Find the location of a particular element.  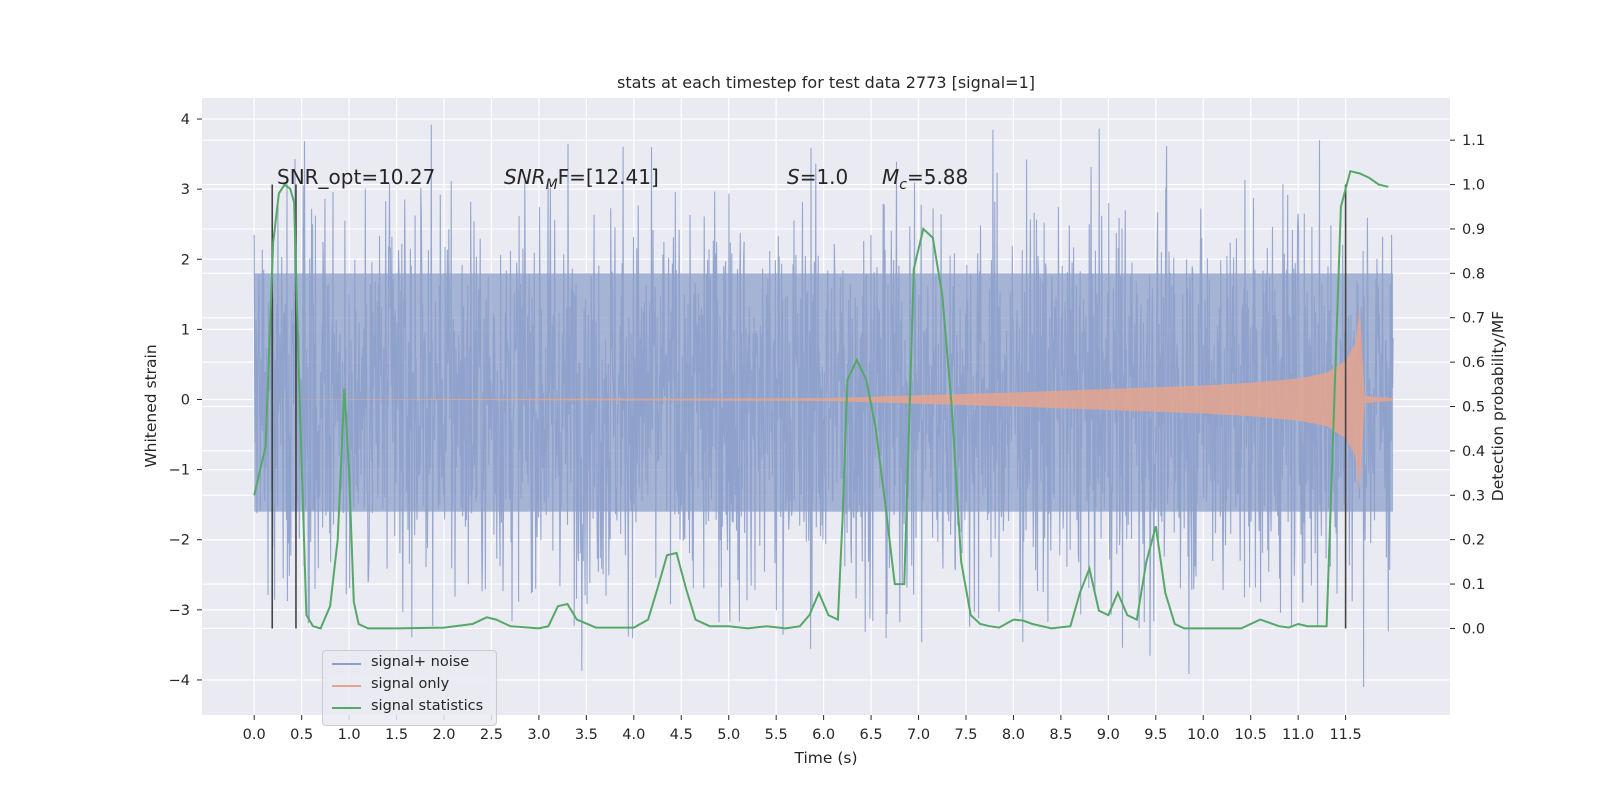

x-tick-label-13: 6.5 is located at coordinates (871, 735).